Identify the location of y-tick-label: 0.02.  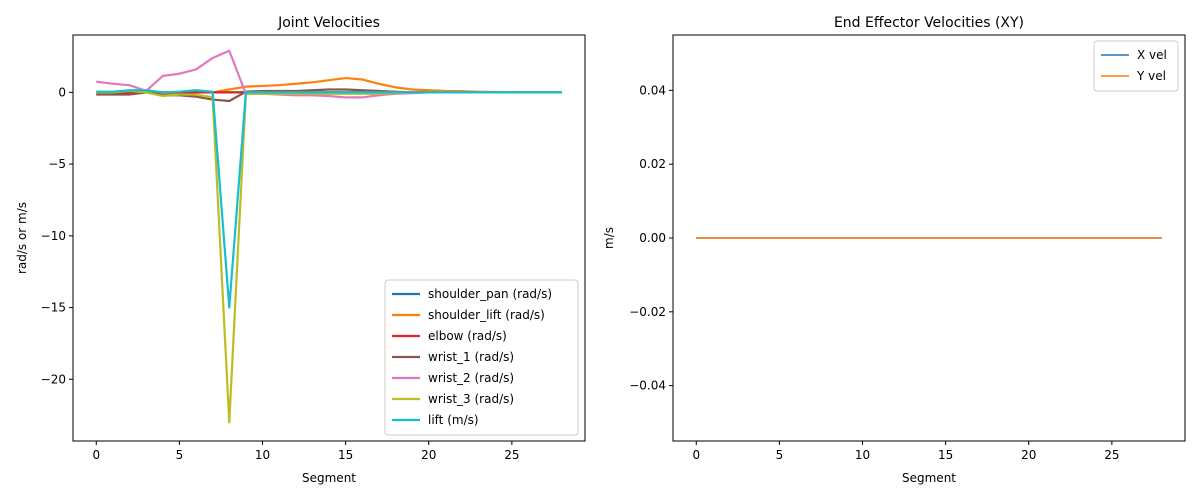
(652, 164).